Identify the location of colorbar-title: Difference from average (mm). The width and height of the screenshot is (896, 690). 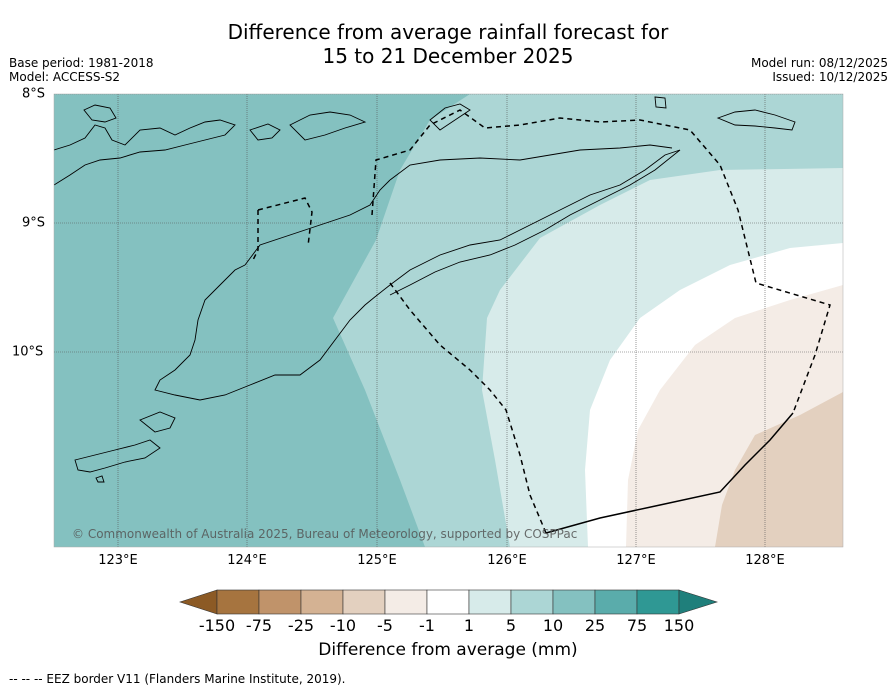
(448, 650).